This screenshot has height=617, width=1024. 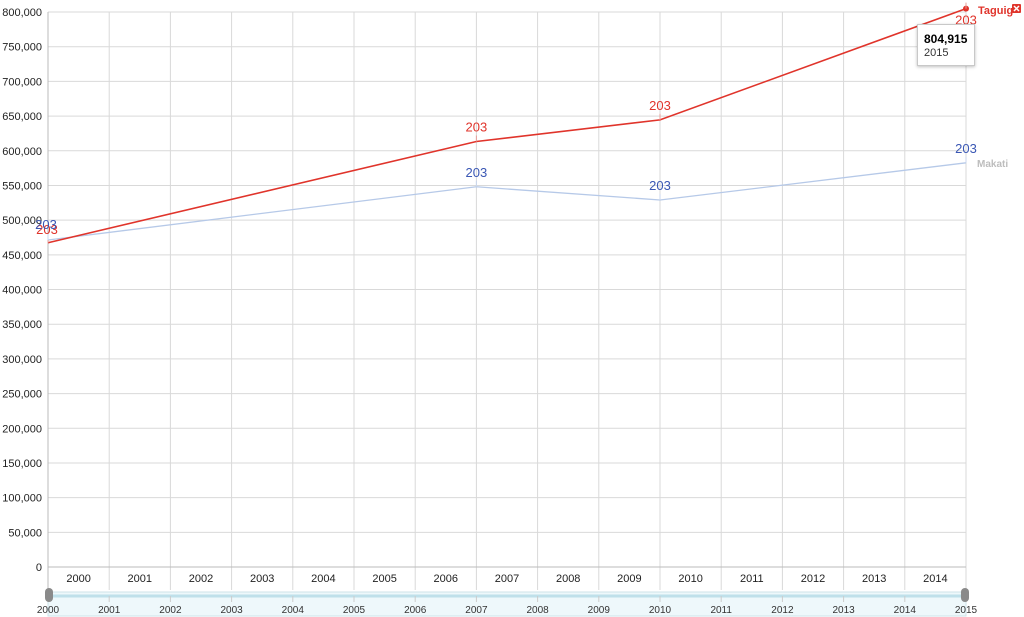 What do you see at coordinates (660, 610) in the screenshot?
I see `navigator-label: 2010` at bounding box center [660, 610].